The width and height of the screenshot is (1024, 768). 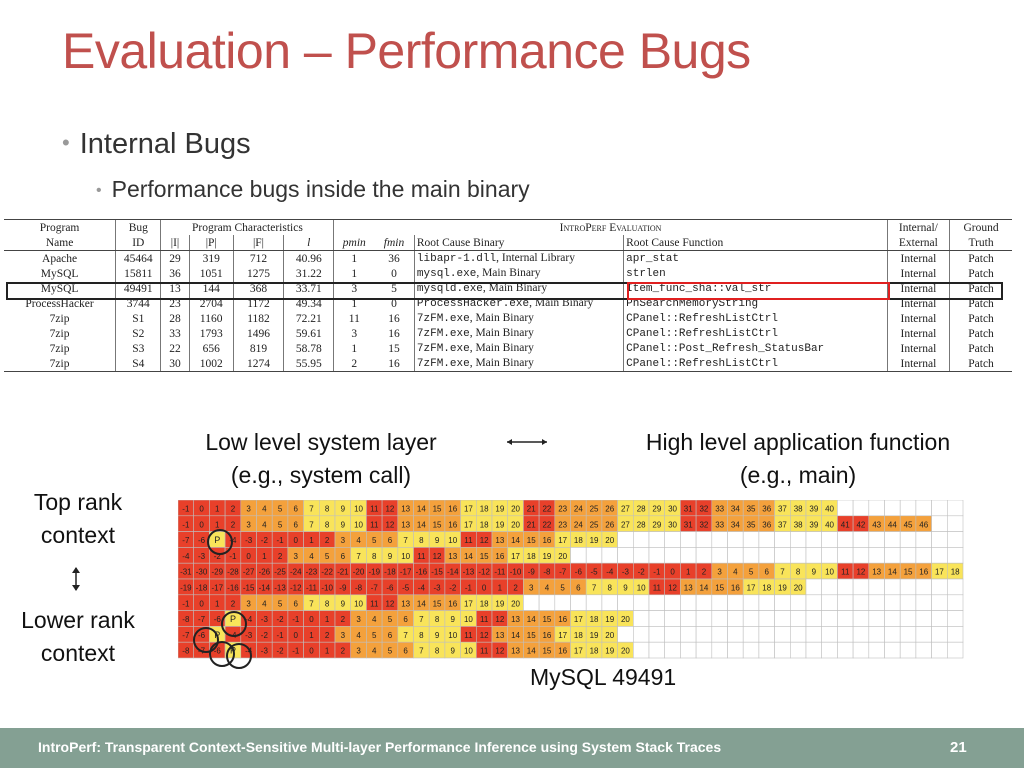 I want to click on heatmap-cell-label: -7, so click(x=375, y=588).